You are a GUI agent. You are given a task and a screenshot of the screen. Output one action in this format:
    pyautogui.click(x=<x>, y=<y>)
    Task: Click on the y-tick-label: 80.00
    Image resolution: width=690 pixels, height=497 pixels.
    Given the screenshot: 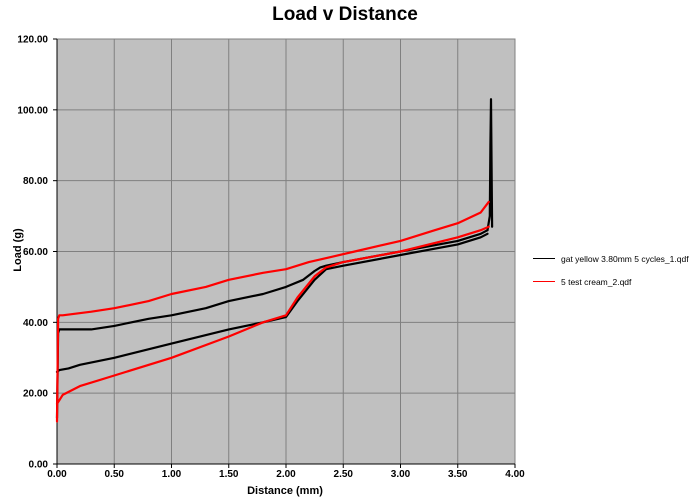 What is the action you would take?
    pyautogui.click(x=35, y=181)
    